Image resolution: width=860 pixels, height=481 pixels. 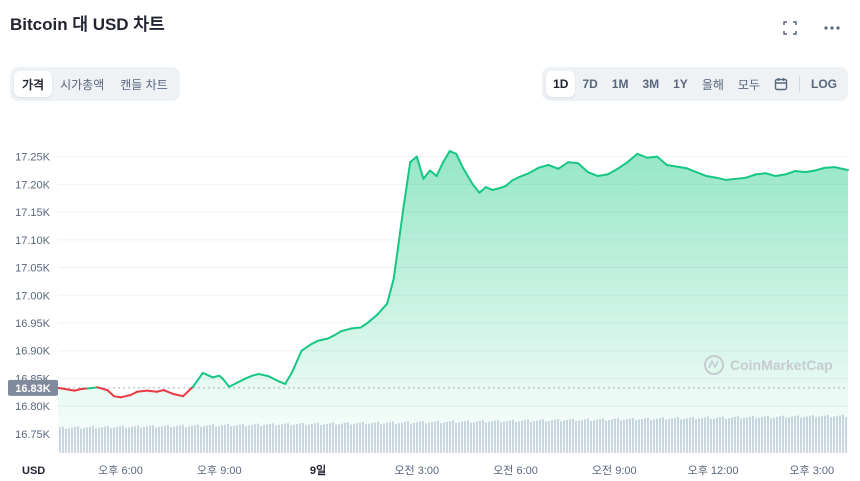 I want to click on y-tick-label: 17.25K, so click(x=33, y=158).